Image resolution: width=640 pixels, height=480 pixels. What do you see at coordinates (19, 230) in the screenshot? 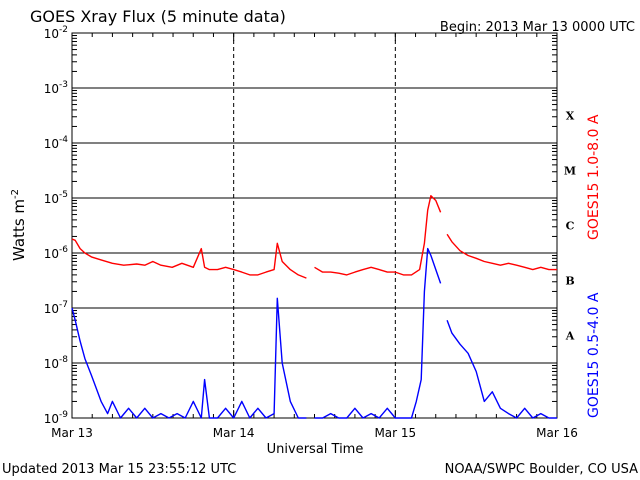
I see `y-axis-unit: Watts m` at bounding box center [19, 230].